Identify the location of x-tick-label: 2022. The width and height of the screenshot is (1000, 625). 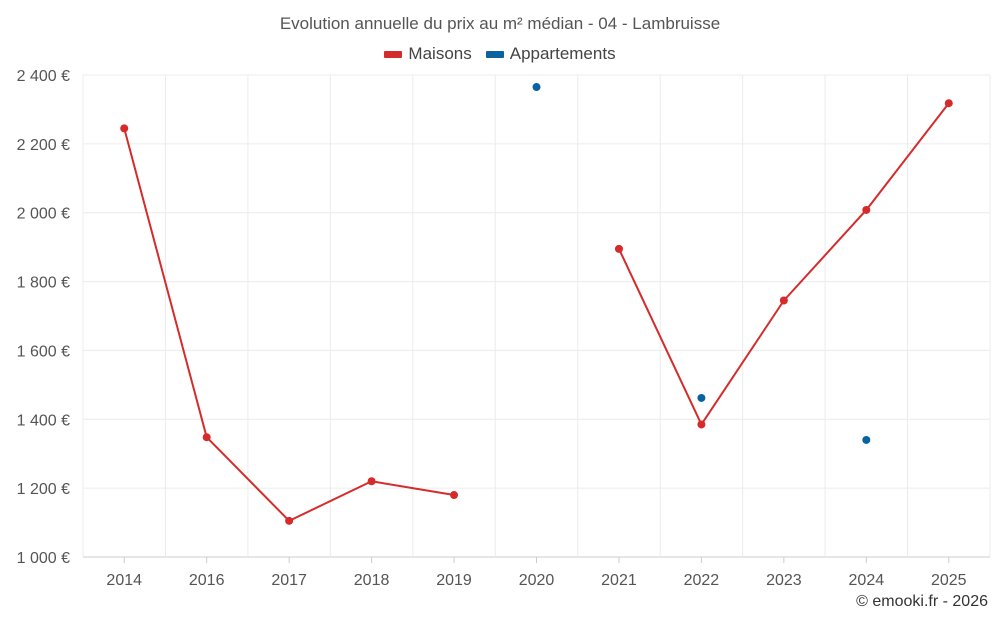
(702, 580).